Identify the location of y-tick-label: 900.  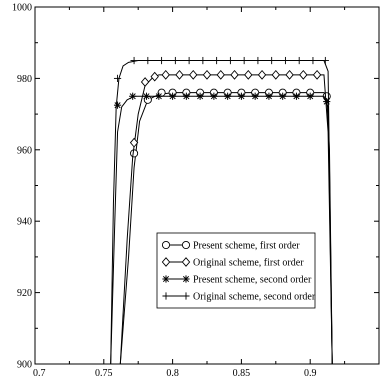
(24, 365).